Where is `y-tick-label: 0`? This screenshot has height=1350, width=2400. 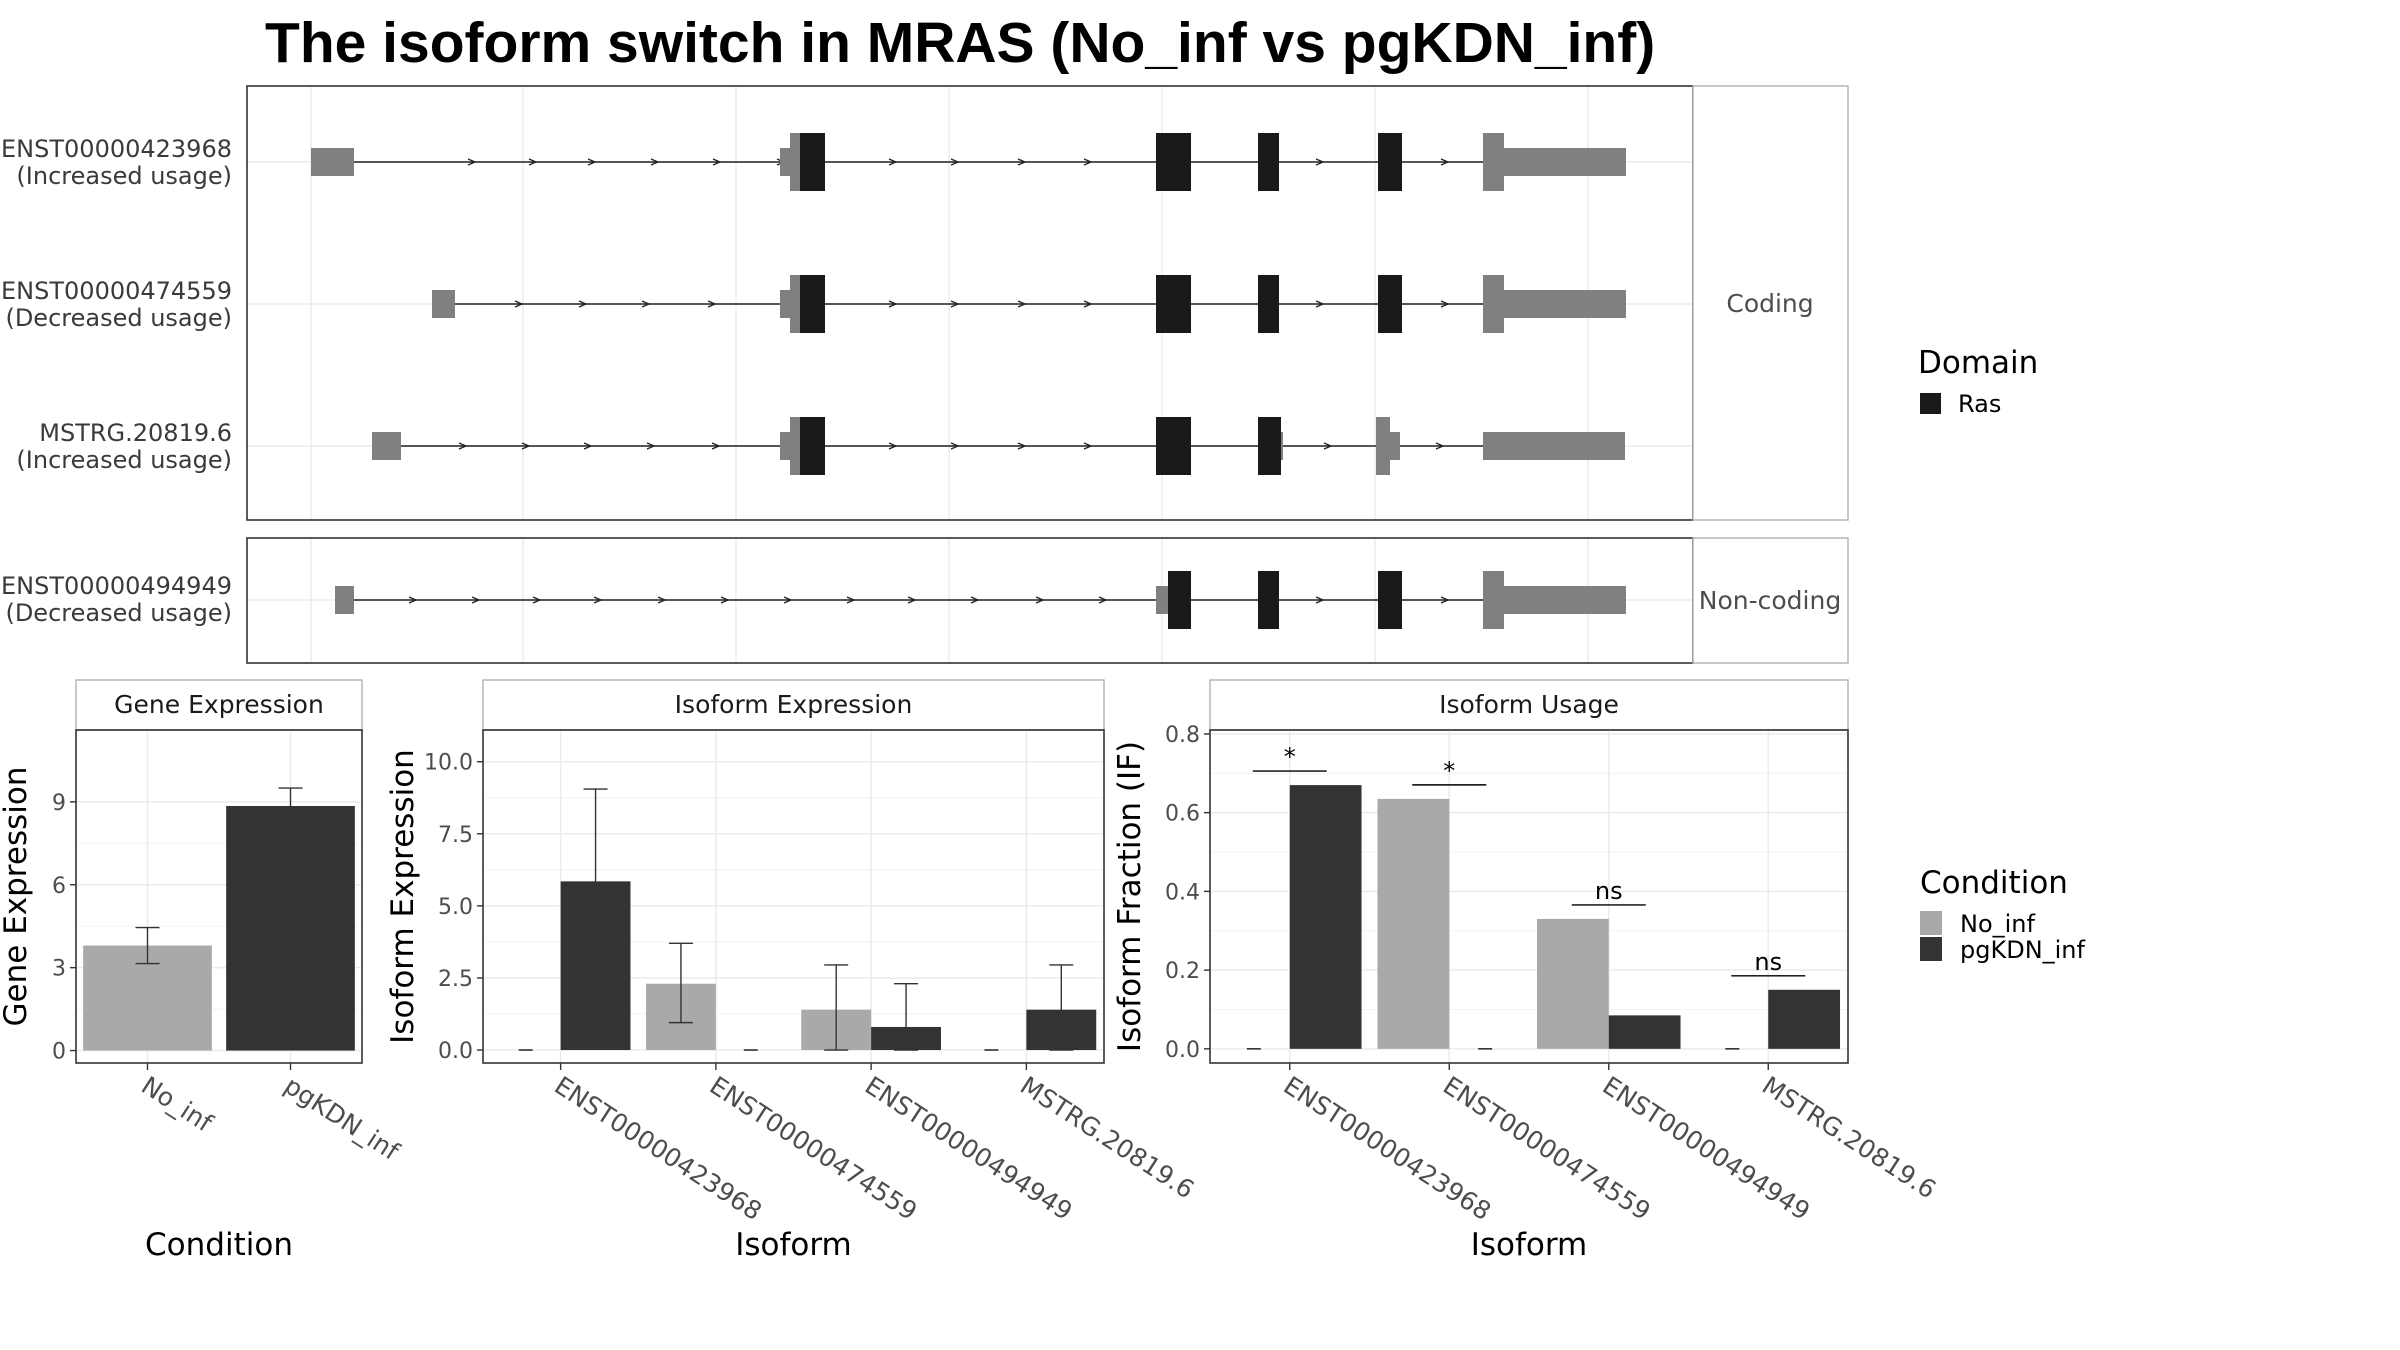
y-tick-label: 0 is located at coordinates (59, 1052).